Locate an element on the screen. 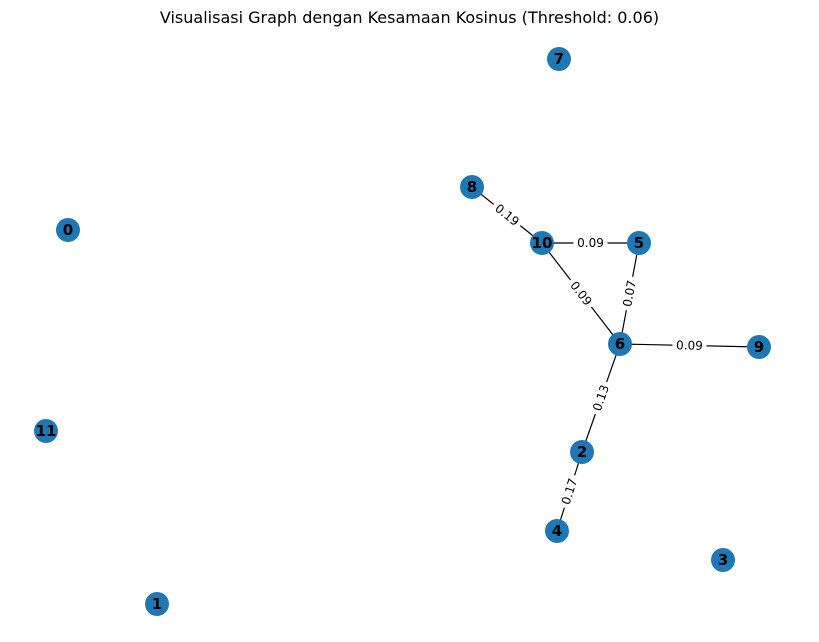 The height and width of the screenshot is (642, 819). node-label-2: 2 is located at coordinates (582, 452).